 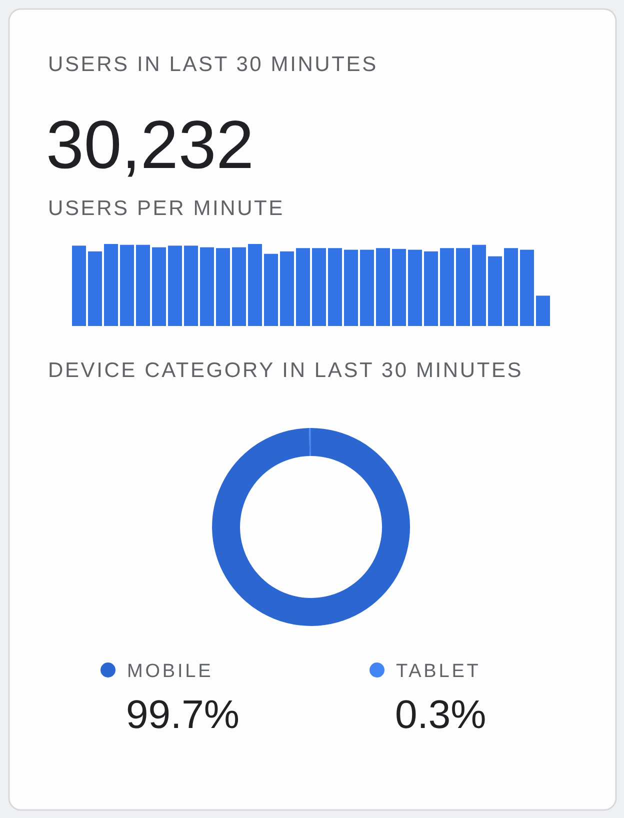 What do you see at coordinates (438, 671) in the screenshot?
I see `legend-label: TABLET` at bounding box center [438, 671].